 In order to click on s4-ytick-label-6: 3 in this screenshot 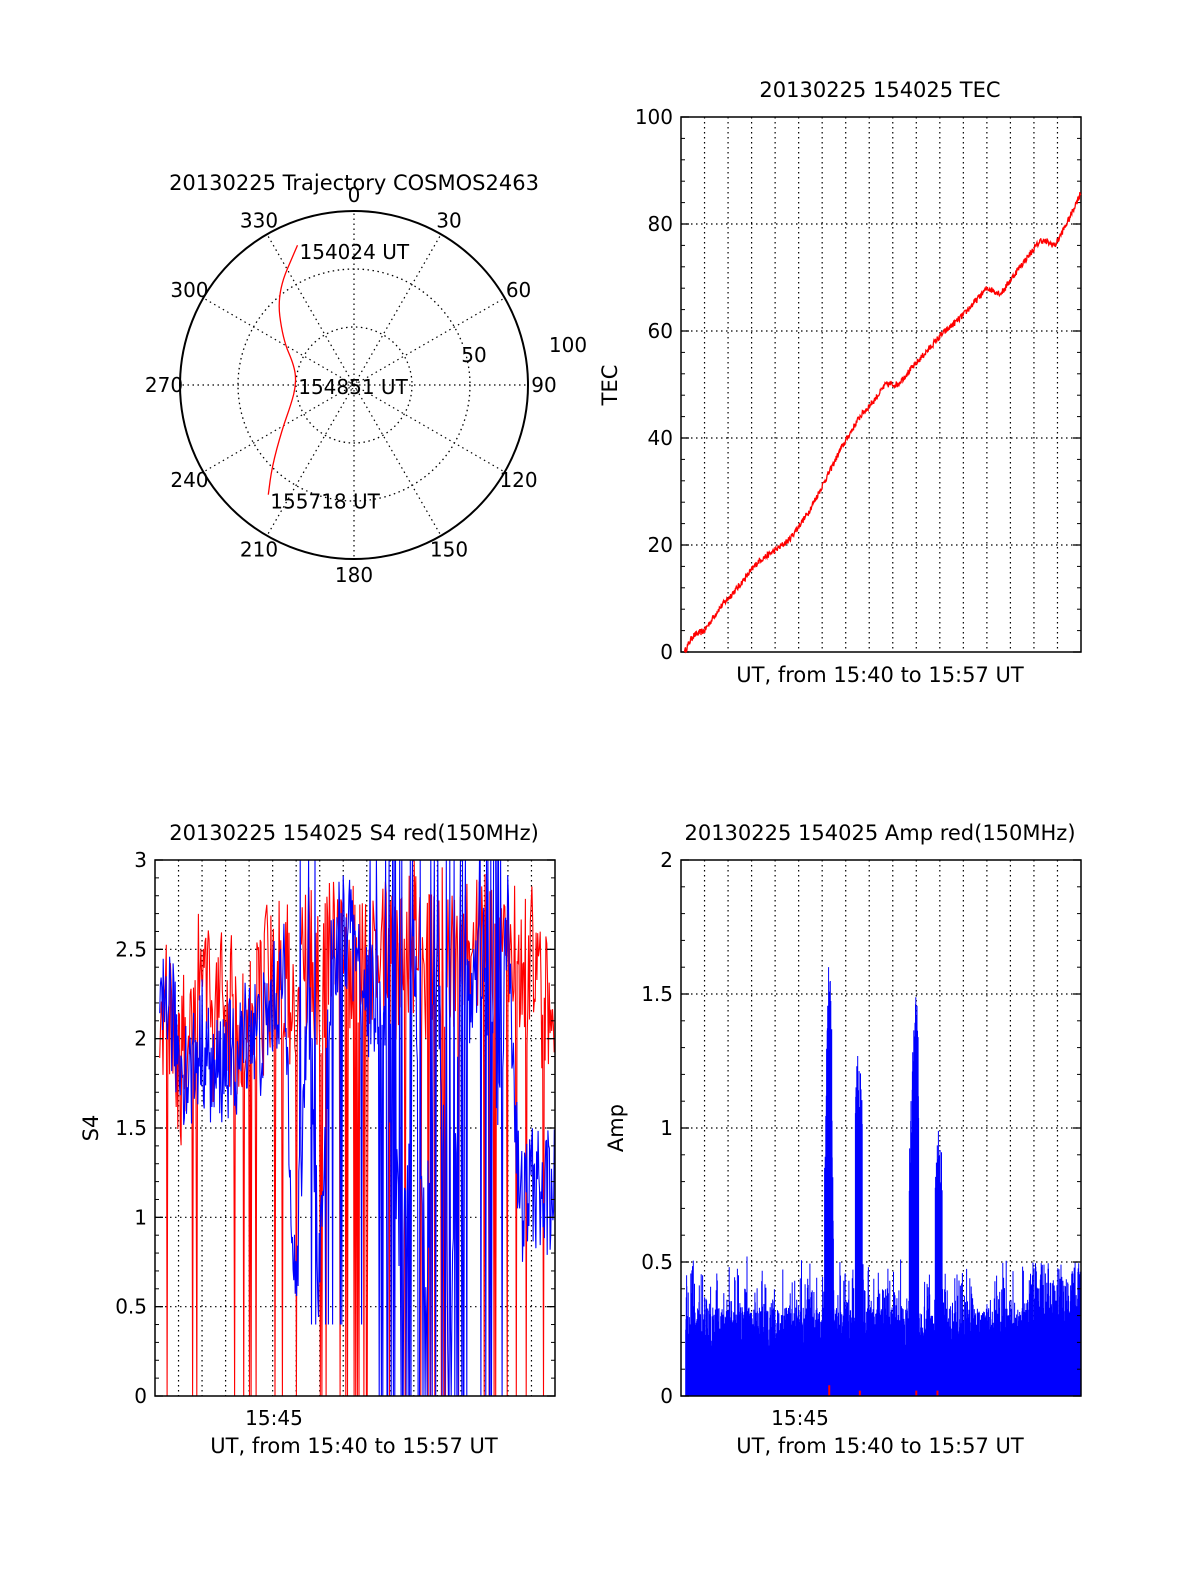, I will do `click(140, 860)`.